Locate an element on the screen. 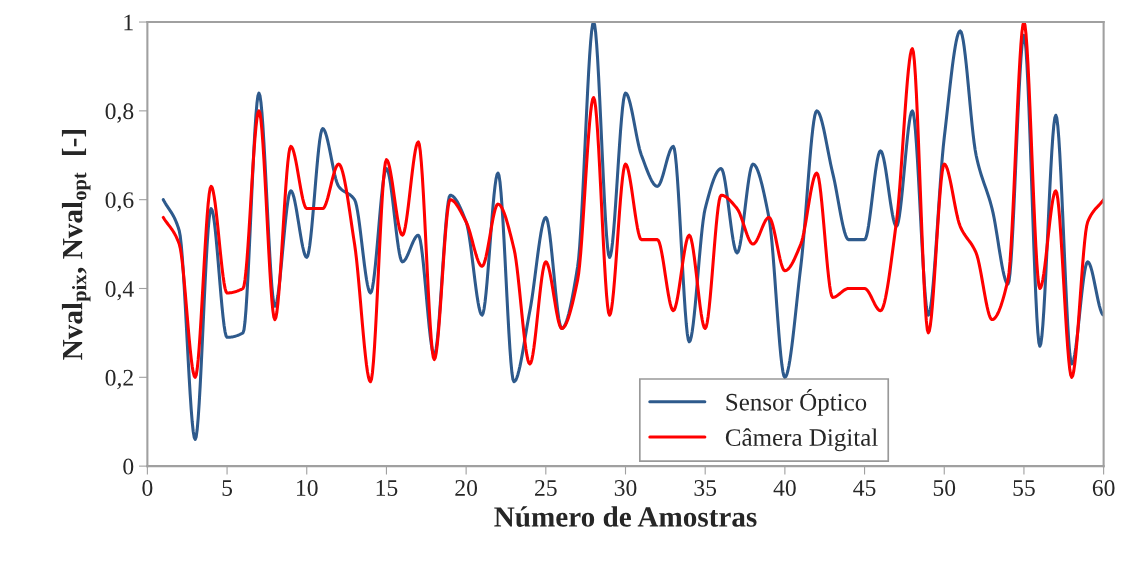  x-tick-label: 5 is located at coordinates (227, 488).